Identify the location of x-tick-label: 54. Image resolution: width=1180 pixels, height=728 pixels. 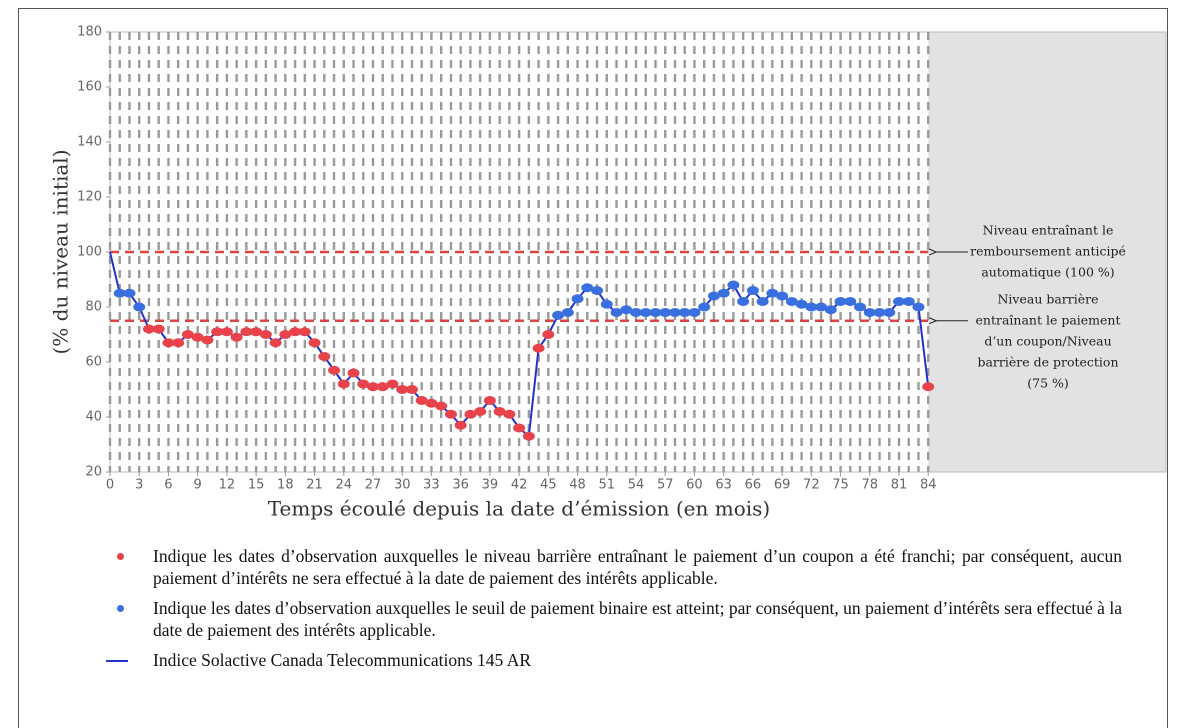
(636, 485).